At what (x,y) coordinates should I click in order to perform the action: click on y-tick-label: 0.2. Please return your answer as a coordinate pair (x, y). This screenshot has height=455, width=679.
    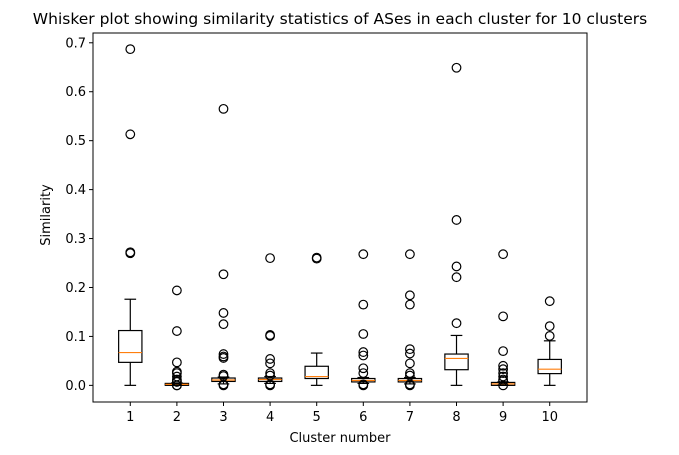
    Looking at the image, I should click on (75, 288).